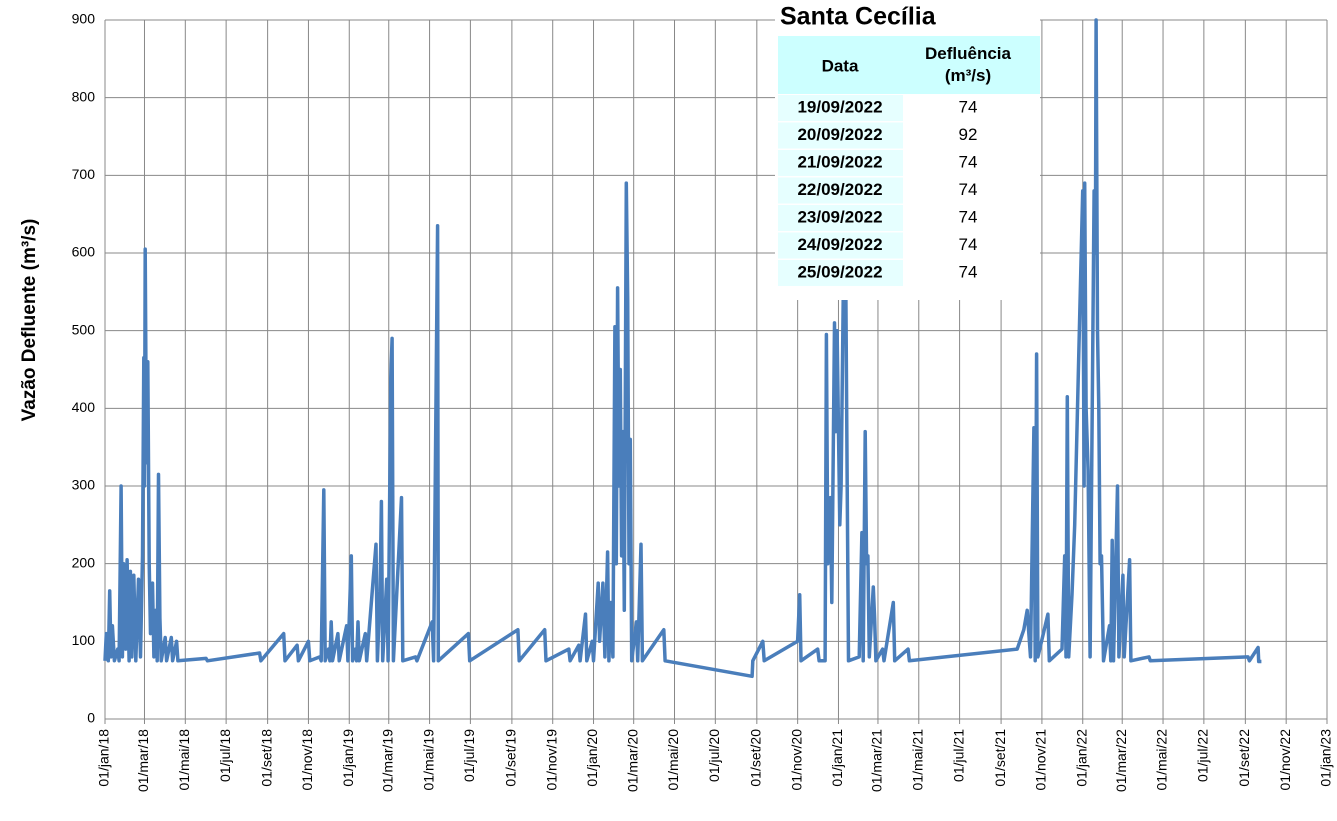 This screenshot has height=821, width=1337. I want to click on table-header-bg, so click(909, 65).